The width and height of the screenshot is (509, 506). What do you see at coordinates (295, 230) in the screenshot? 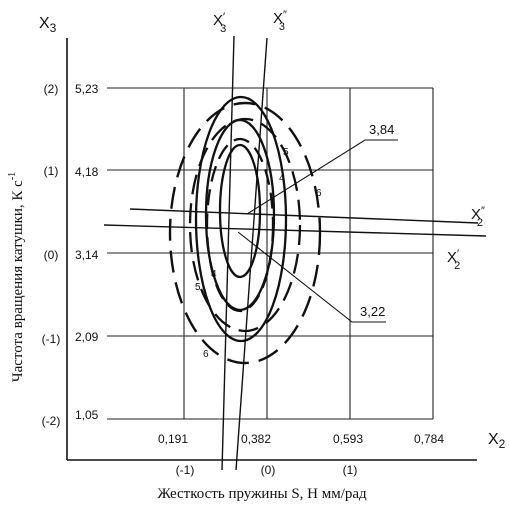
I see `axis-x2-prime-line` at bounding box center [295, 230].